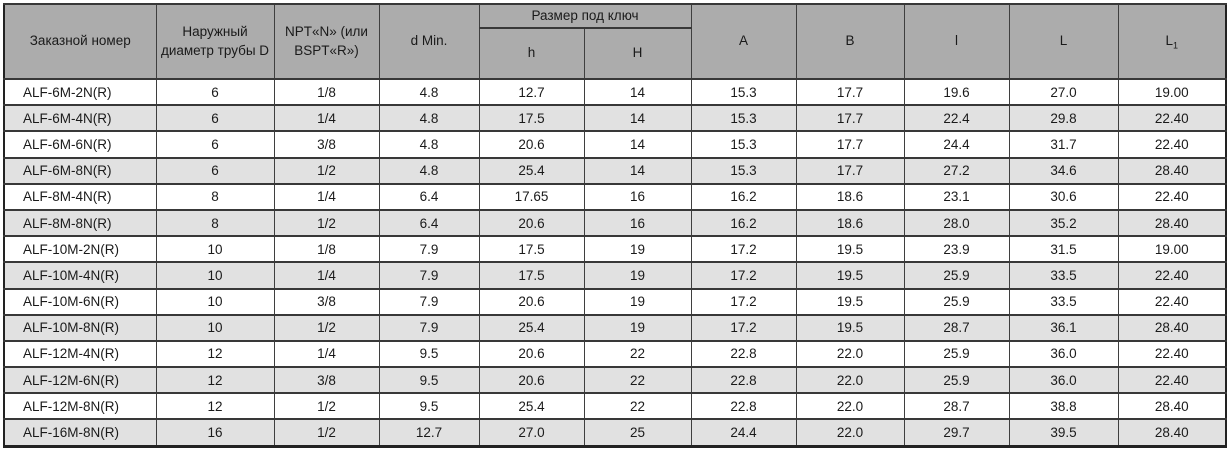 Image resolution: width=1231 pixels, height=457 pixels. What do you see at coordinates (80, 380) in the screenshot?
I see `cell-order-number: ALF-12M-6N(R)` at bounding box center [80, 380].